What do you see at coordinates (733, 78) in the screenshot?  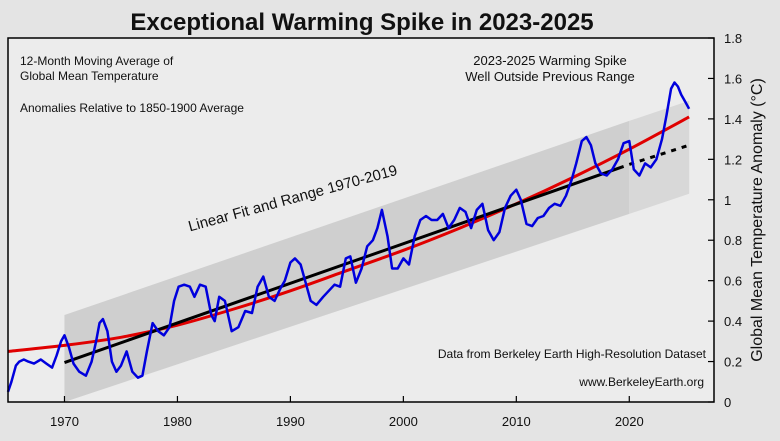 I see `y-tick-label: 1.6` at bounding box center [733, 78].